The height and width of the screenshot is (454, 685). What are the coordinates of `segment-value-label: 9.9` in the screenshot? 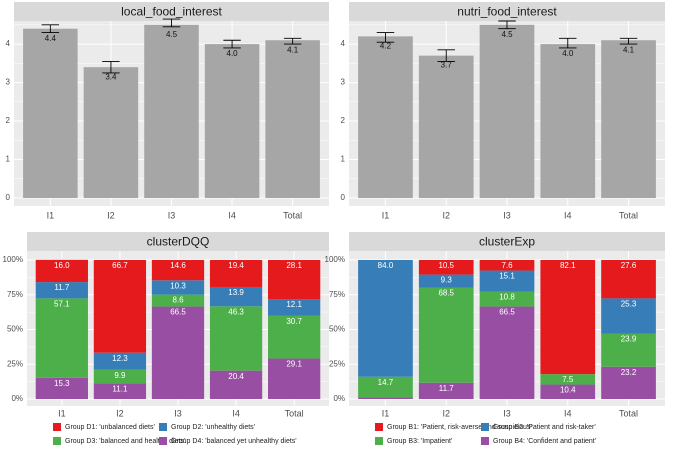 It's located at (120, 375).